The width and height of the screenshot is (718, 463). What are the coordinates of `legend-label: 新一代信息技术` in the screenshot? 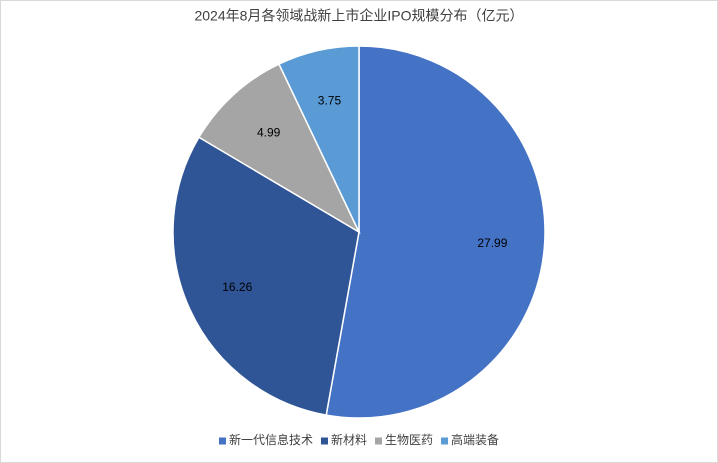 It's located at (271, 439).